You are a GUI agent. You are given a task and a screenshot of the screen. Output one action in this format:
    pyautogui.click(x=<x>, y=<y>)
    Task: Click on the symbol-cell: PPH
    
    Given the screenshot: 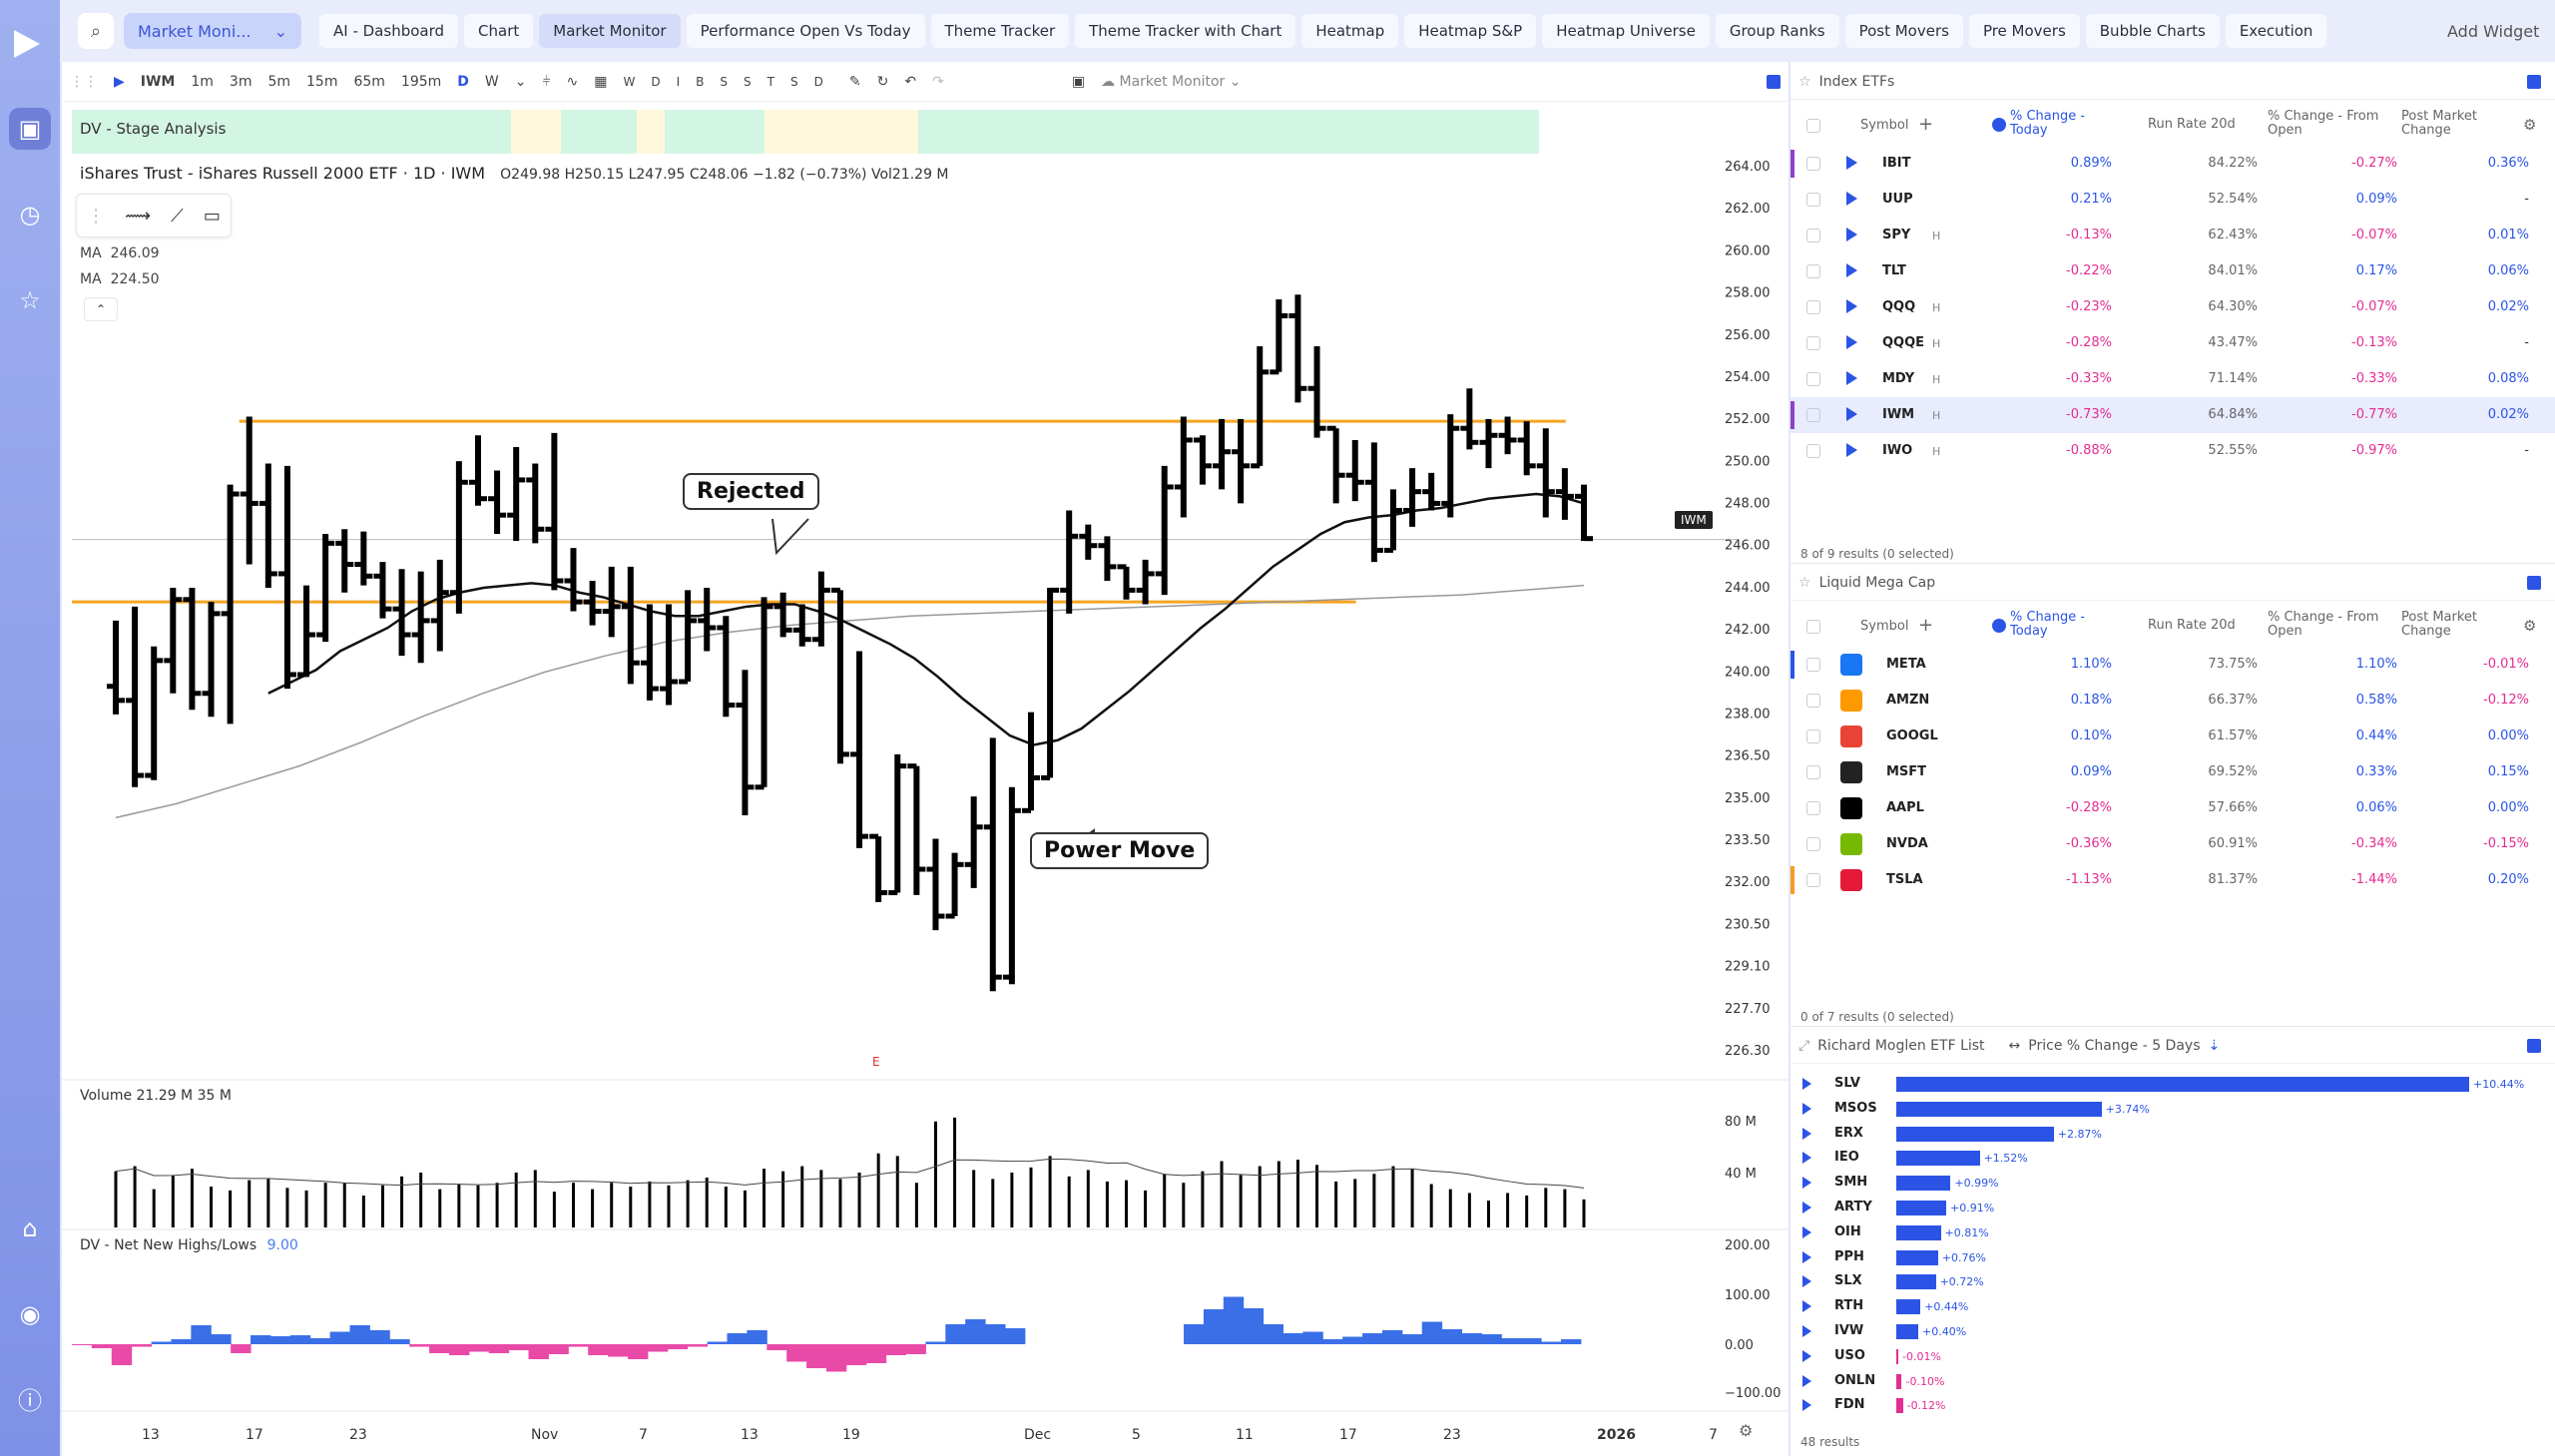 What is the action you would take?
    pyautogui.click(x=1849, y=1256)
    